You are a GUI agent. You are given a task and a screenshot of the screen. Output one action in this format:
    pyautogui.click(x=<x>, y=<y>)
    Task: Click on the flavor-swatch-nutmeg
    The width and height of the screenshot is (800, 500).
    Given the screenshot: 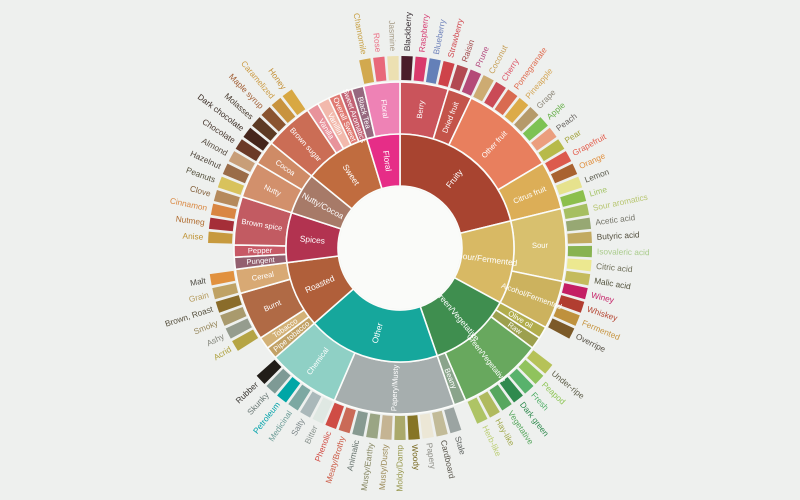 What is the action you would take?
    pyautogui.click(x=221, y=224)
    